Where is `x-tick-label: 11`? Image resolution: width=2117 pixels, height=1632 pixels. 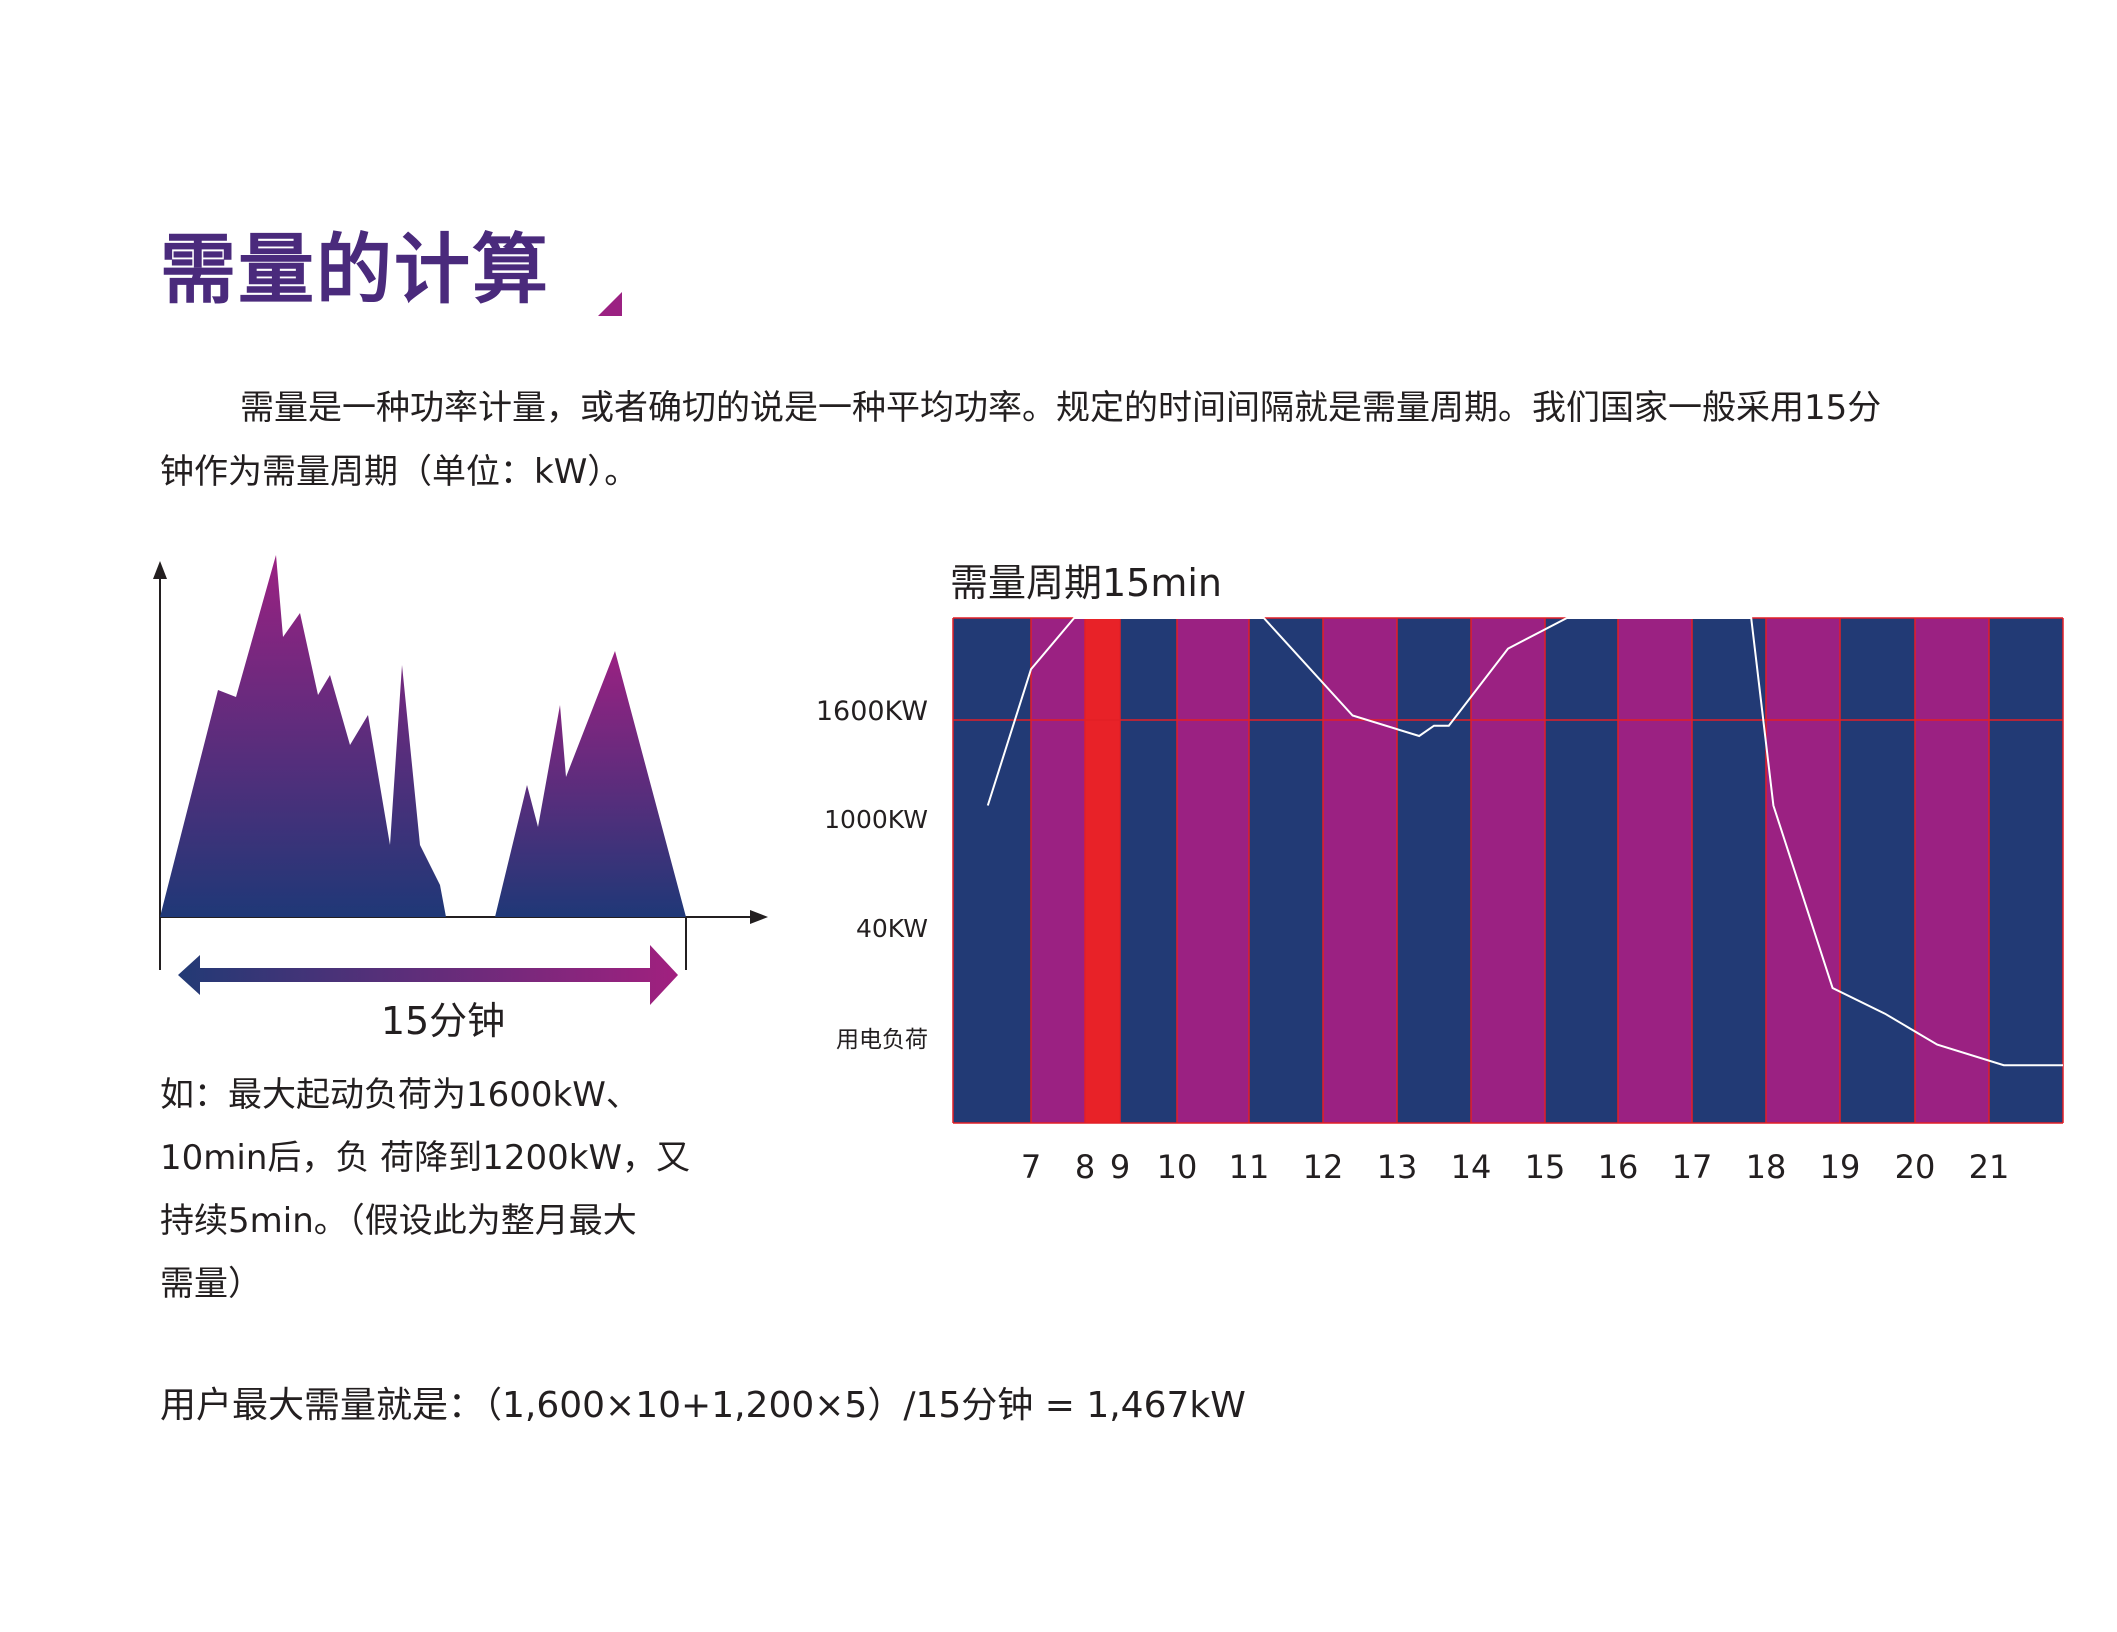 x-tick-label: 11 is located at coordinates (1249, 1167).